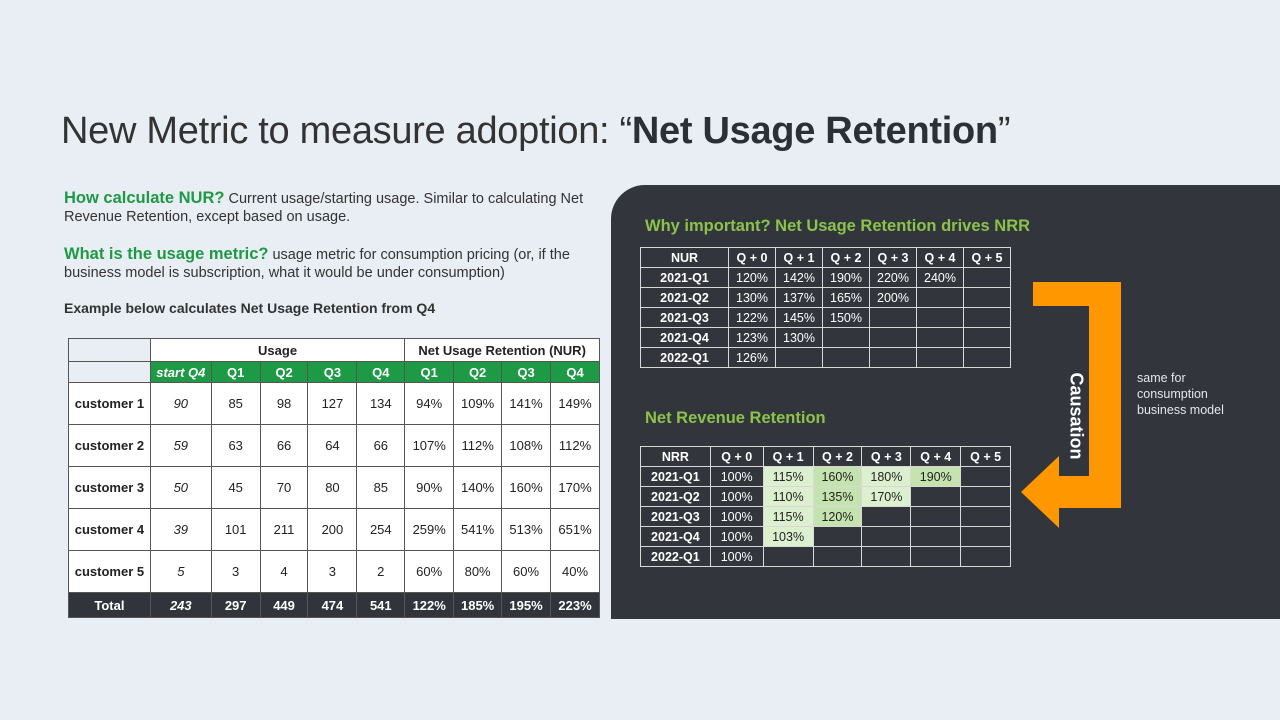 The width and height of the screenshot is (1280, 720). What do you see at coordinates (429, 445) in the screenshot?
I see `nur-value: 107%` at bounding box center [429, 445].